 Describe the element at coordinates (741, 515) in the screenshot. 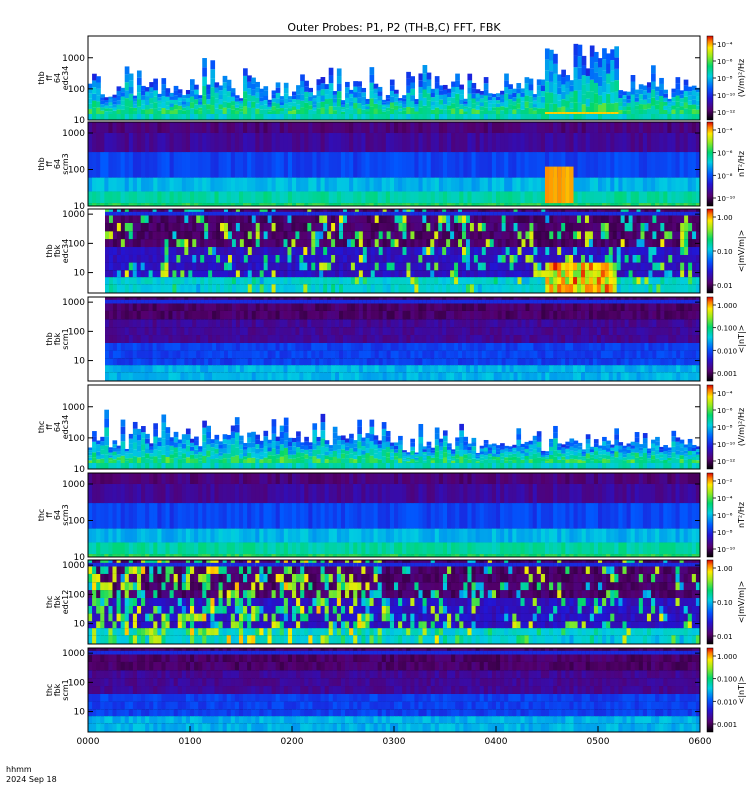

I see `colorbar-label: nT²/Hz` at that location.